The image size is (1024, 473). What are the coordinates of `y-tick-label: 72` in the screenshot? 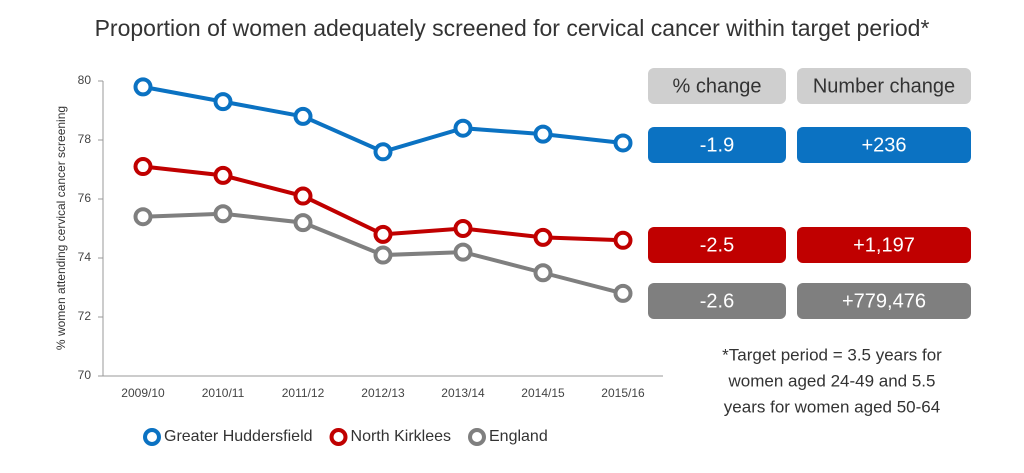 It's located at (85, 316).